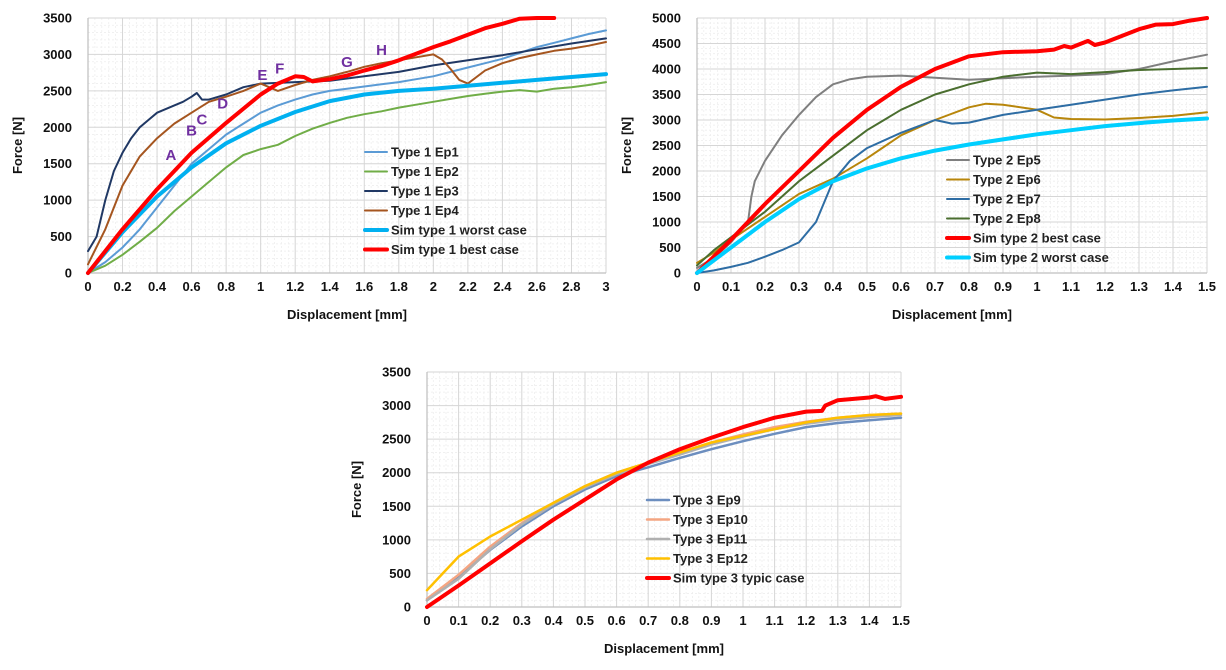 The width and height of the screenshot is (1226, 670). I want to click on series-line-sim-type-1-best-case, so click(321, 145).